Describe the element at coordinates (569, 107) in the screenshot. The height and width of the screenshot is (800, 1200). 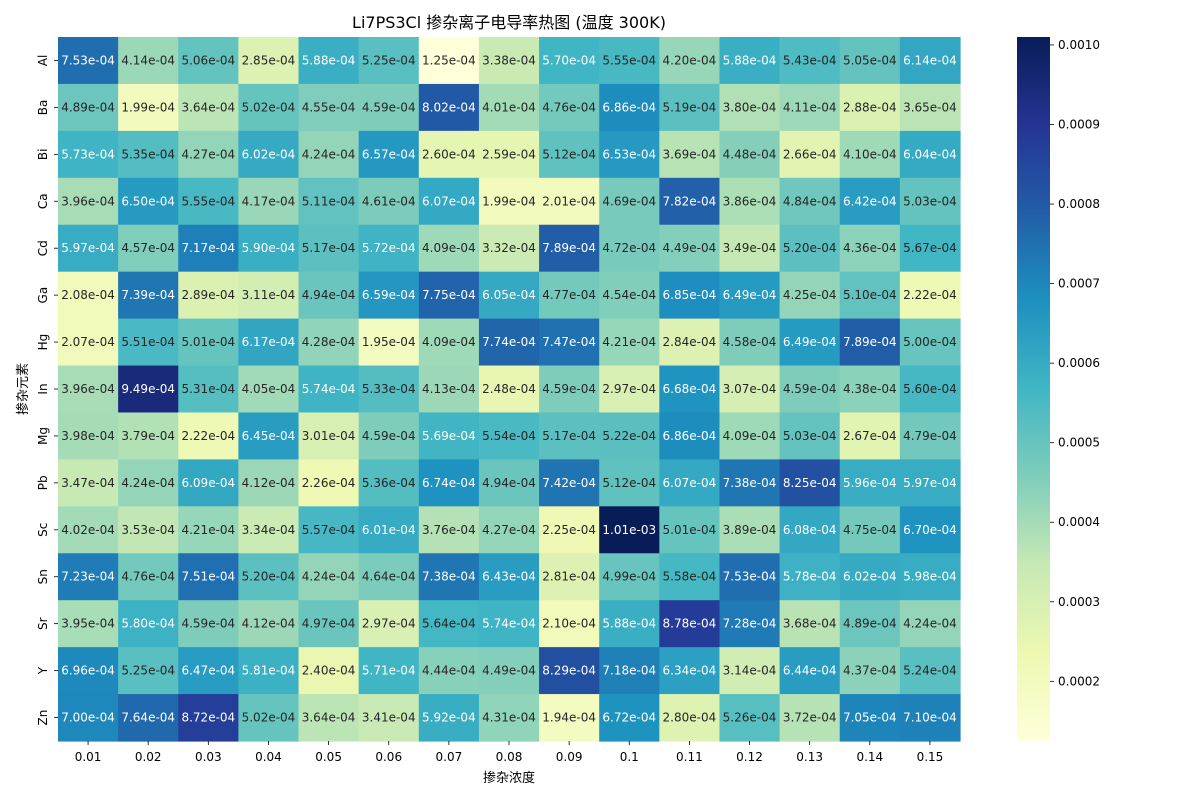
I see `cell-value-label: 4.76e-04` at that location.